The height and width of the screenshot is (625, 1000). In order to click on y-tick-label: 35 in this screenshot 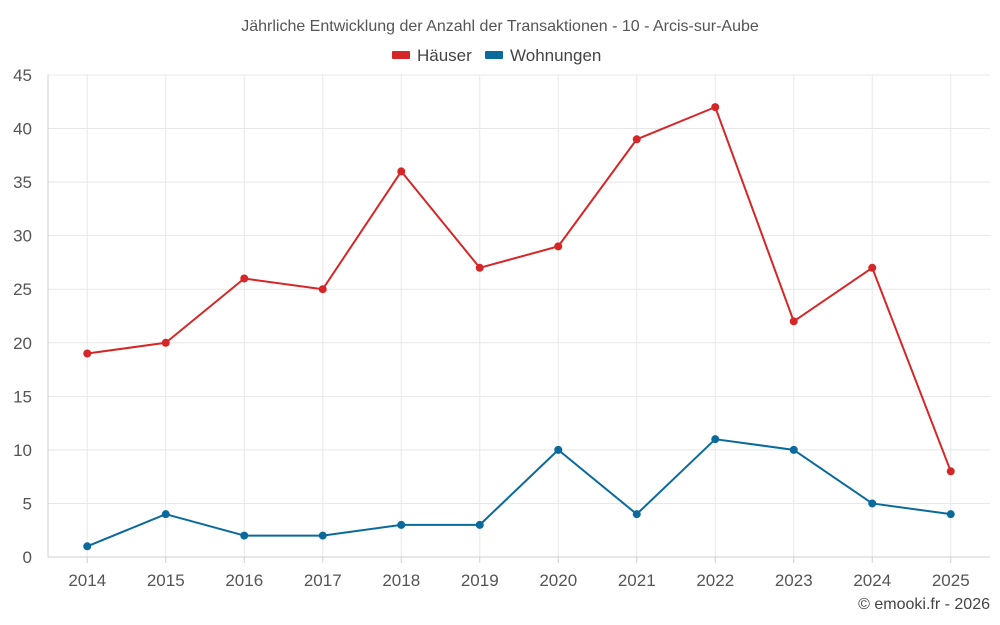, I will do `click(22, 182)`.